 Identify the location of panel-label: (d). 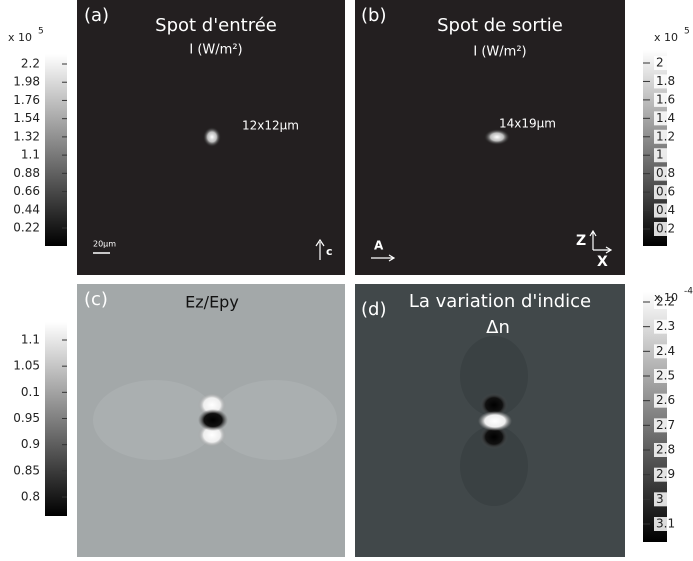
(373, 309).